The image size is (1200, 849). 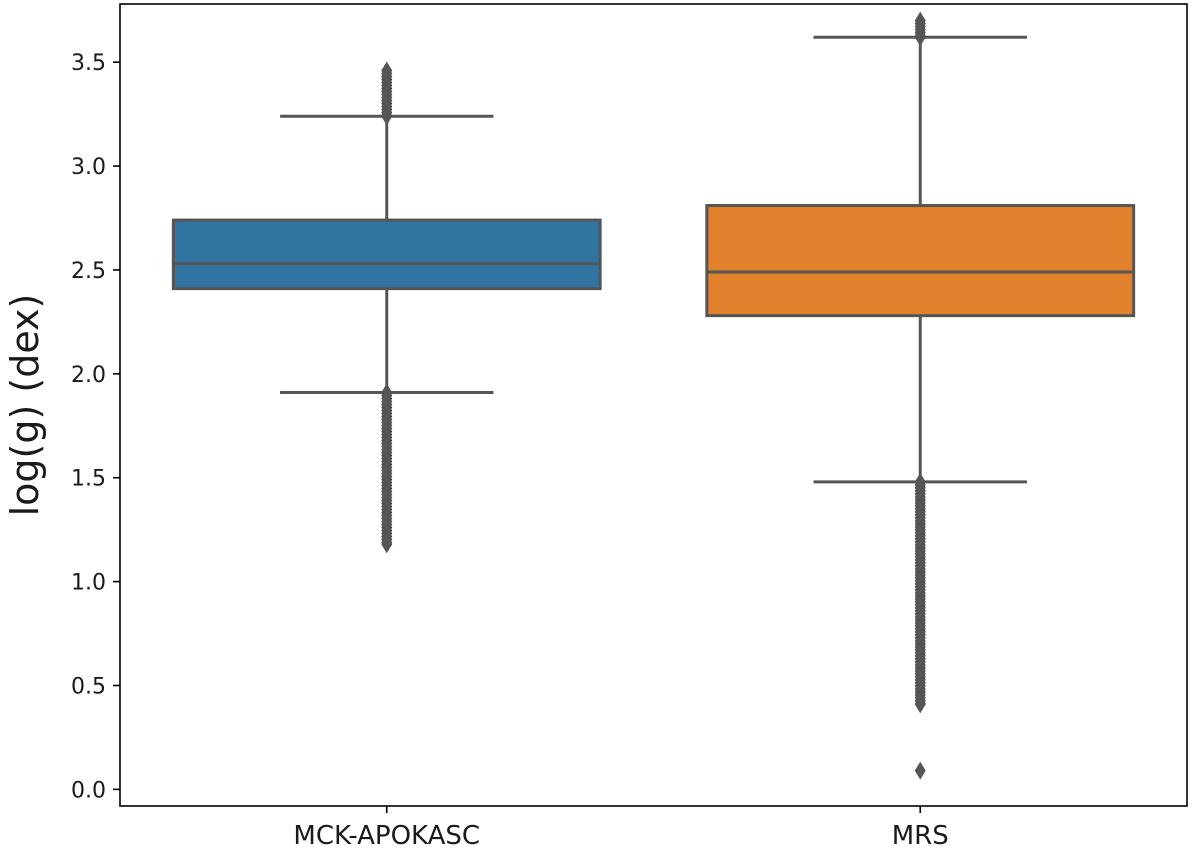 What do you see at coordinates (25, 405) in the screenshot?
I see `y-axis-label: log(g) (dex)` at bounding box center [25, 405].